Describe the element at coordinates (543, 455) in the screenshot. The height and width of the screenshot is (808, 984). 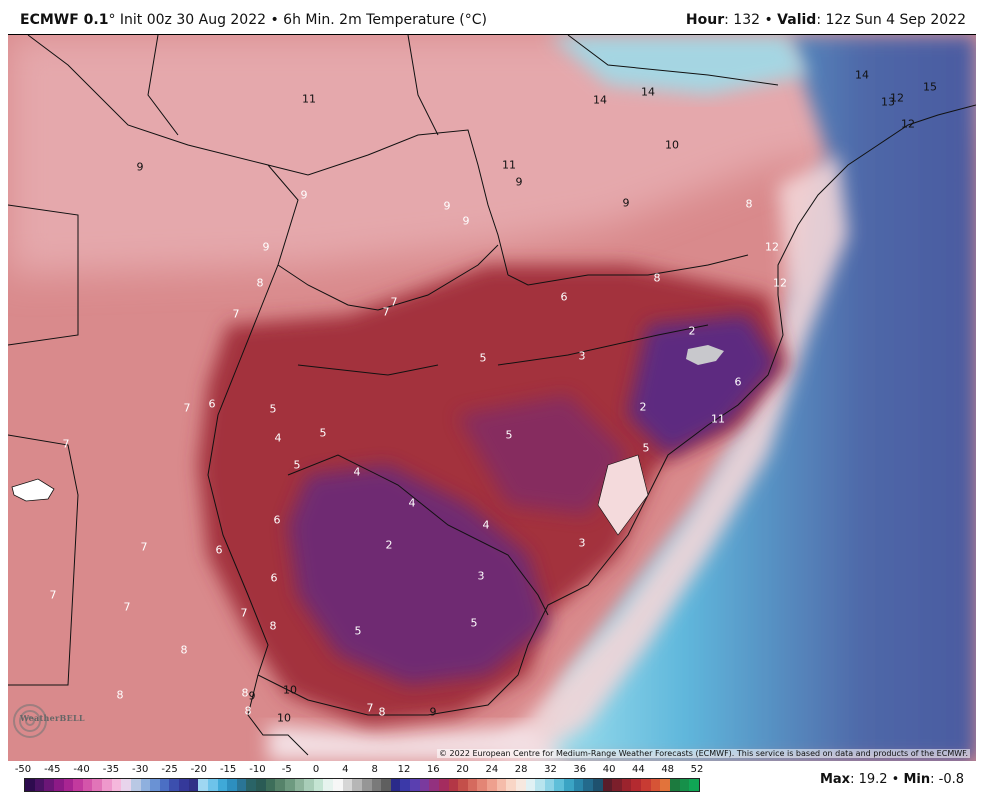
I see `cold-core-mid` at that location.